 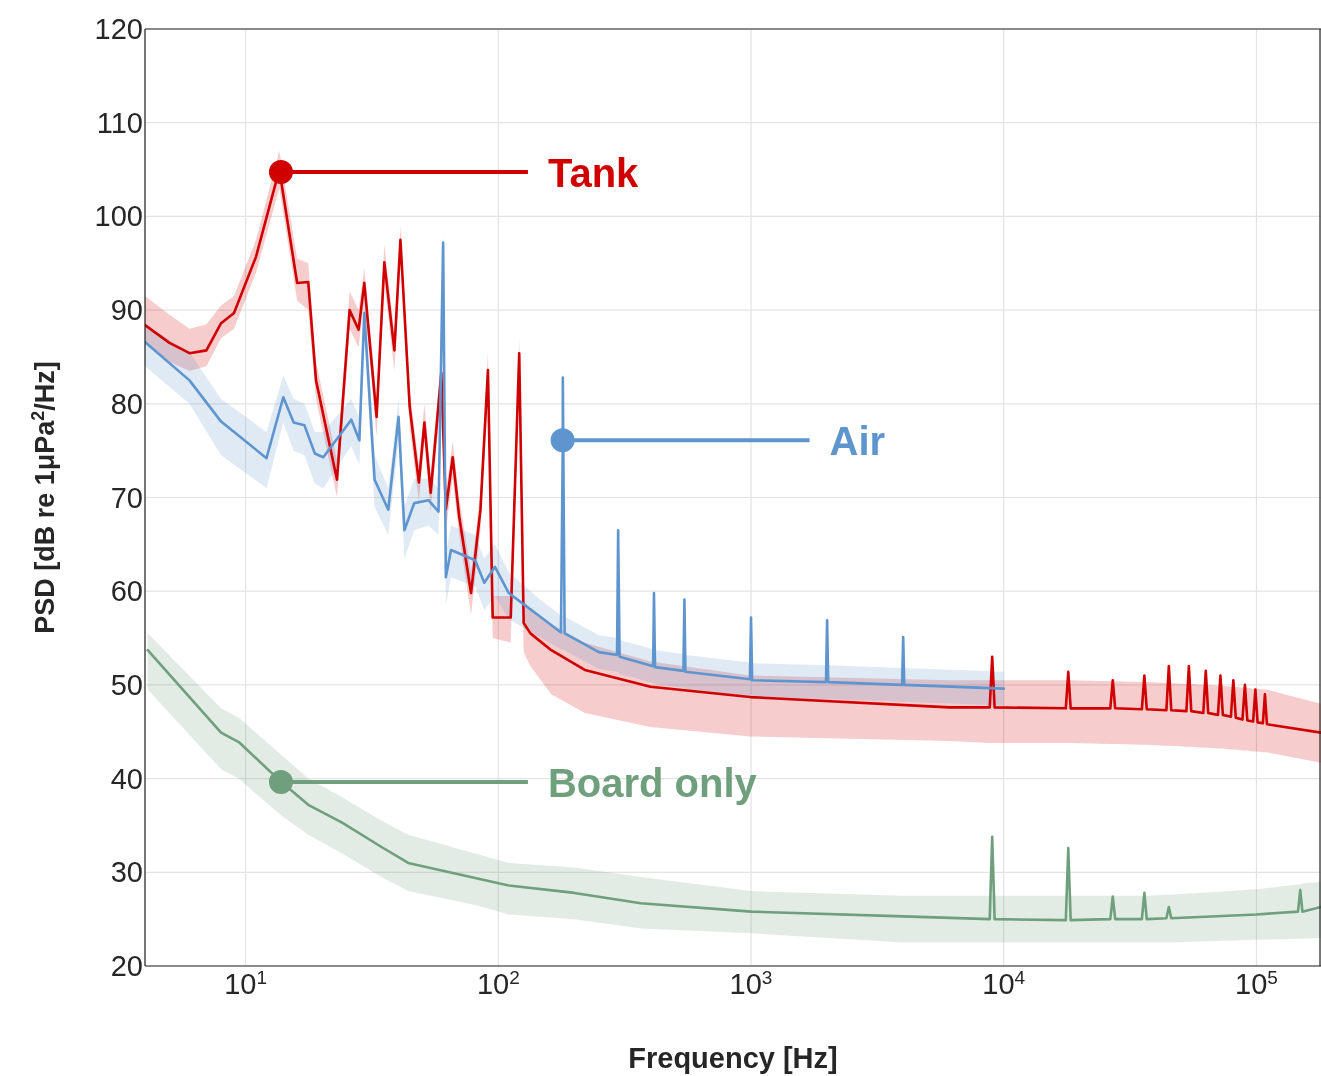 I want to click on x-tick-label: 10$^{1}$, so click(x=245, y=983).